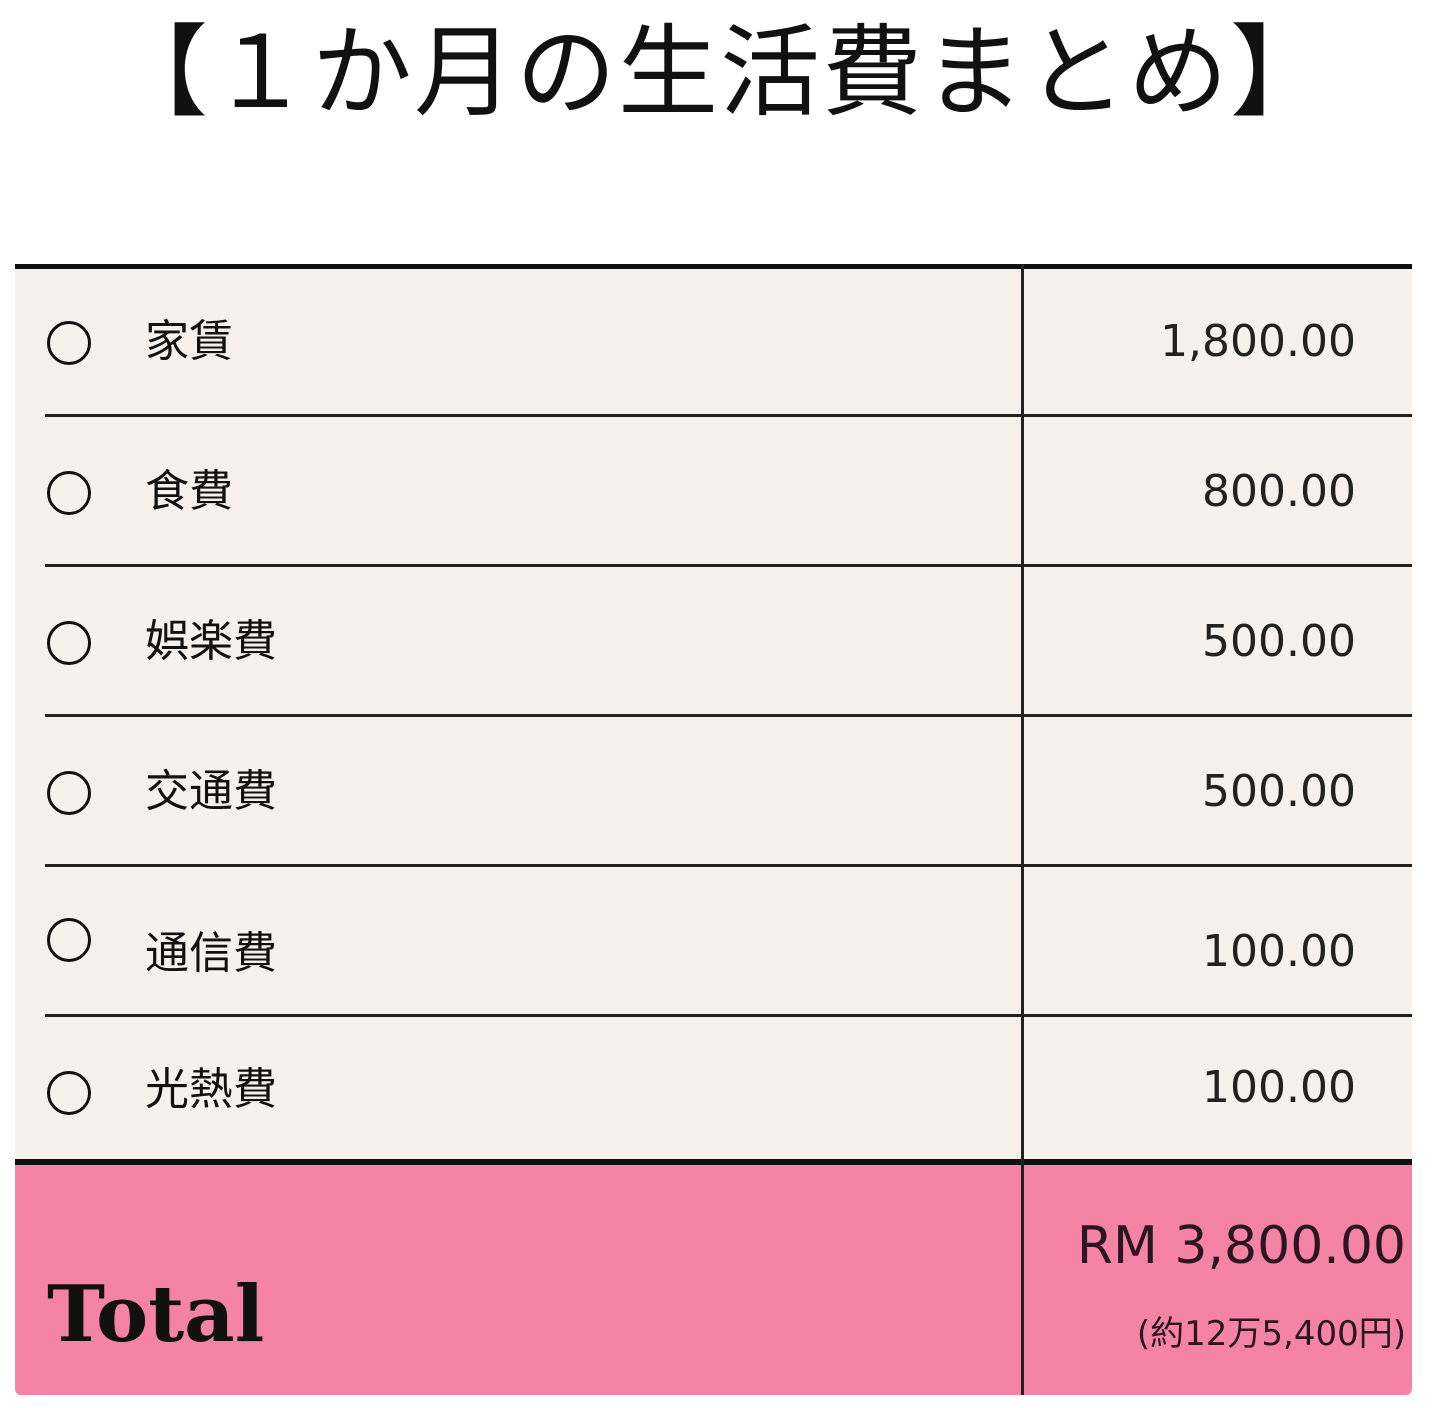  Describe the element at coordinates (189, 341) in the screenshot. I see `item-label: 家賃` at that location.